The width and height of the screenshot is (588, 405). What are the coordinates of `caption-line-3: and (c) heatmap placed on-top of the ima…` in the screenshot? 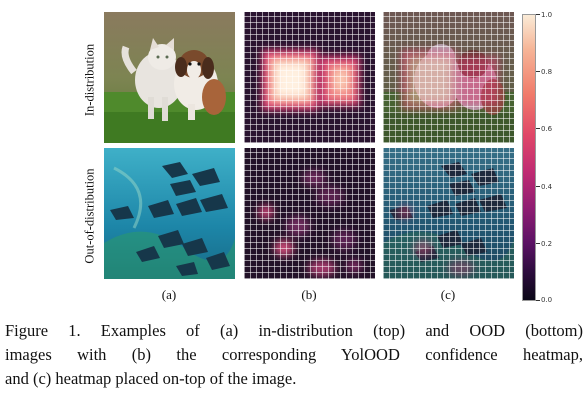 It's located at (151, 378).